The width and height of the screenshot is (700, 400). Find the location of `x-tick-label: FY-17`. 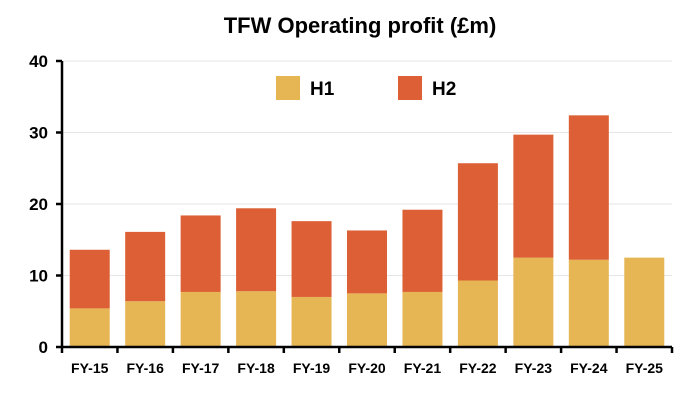

x-tick-label: FY-17 is located at coordinates (201, 368).